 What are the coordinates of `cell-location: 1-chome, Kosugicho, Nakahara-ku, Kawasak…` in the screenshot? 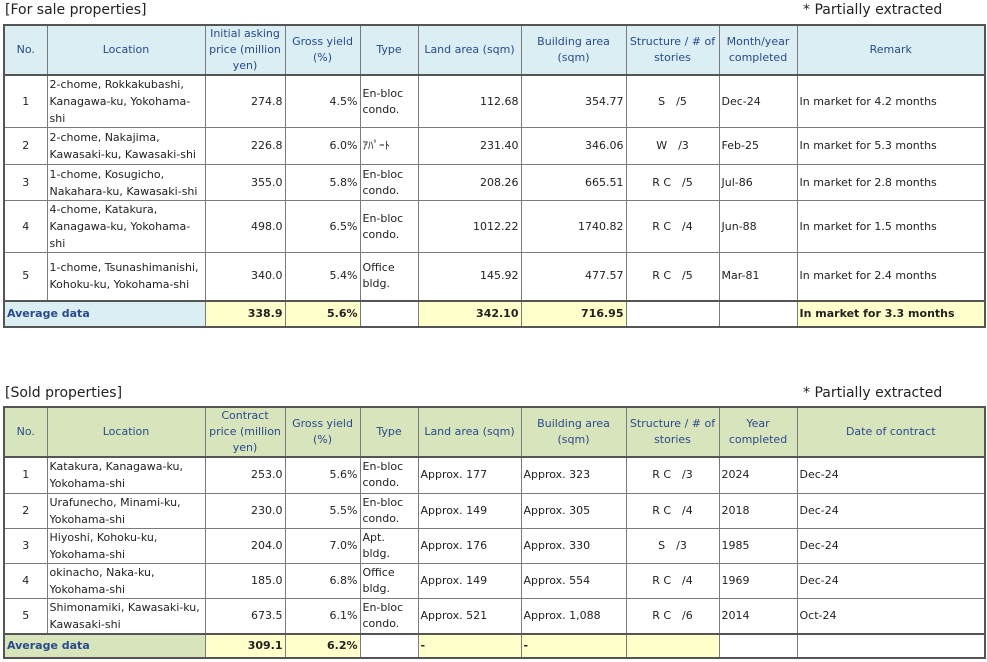 It's located at (126, 182).